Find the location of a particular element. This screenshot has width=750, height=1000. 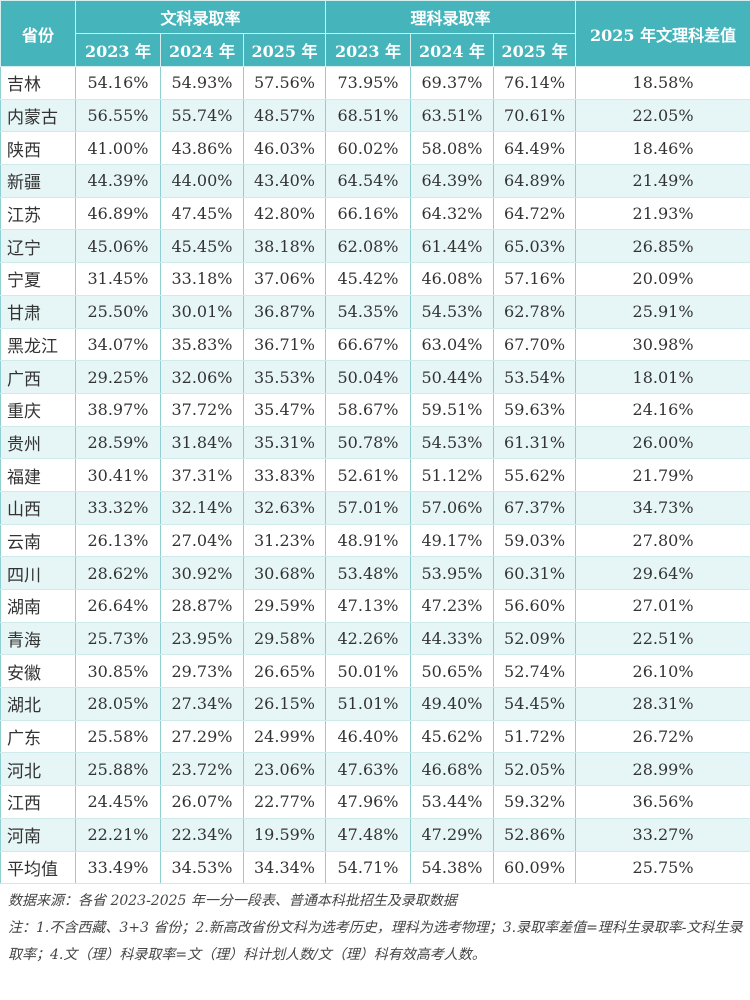

rate-cell: 64.39% is located at coordinates (452, 181).